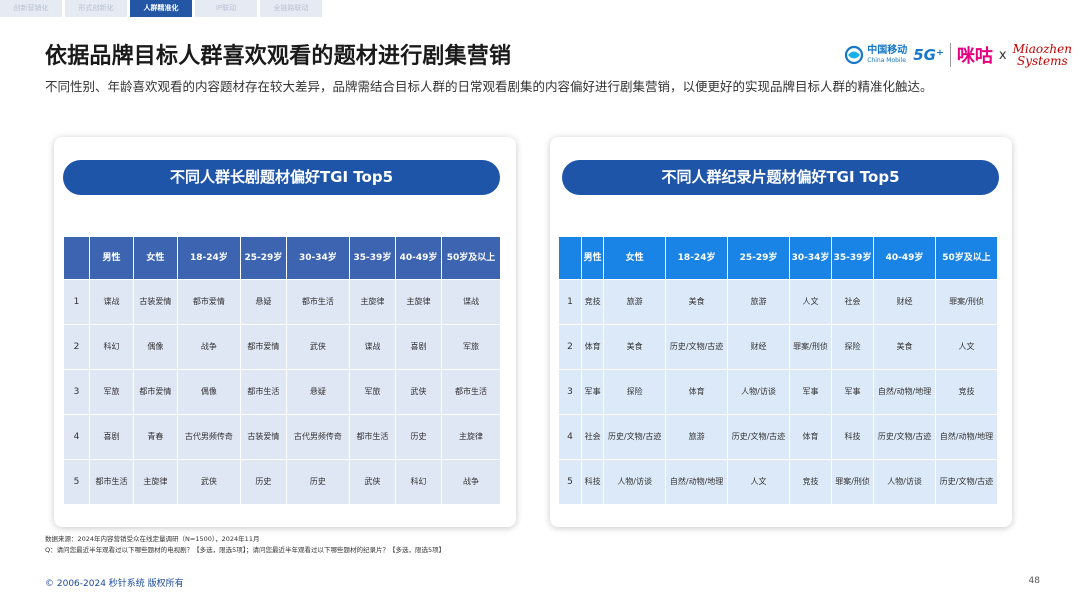 This screenshot has width=1080, height=607. Describe the element at coordinates (208, 392) in the screenshot. I see `table-cell: 偶像` at that location.